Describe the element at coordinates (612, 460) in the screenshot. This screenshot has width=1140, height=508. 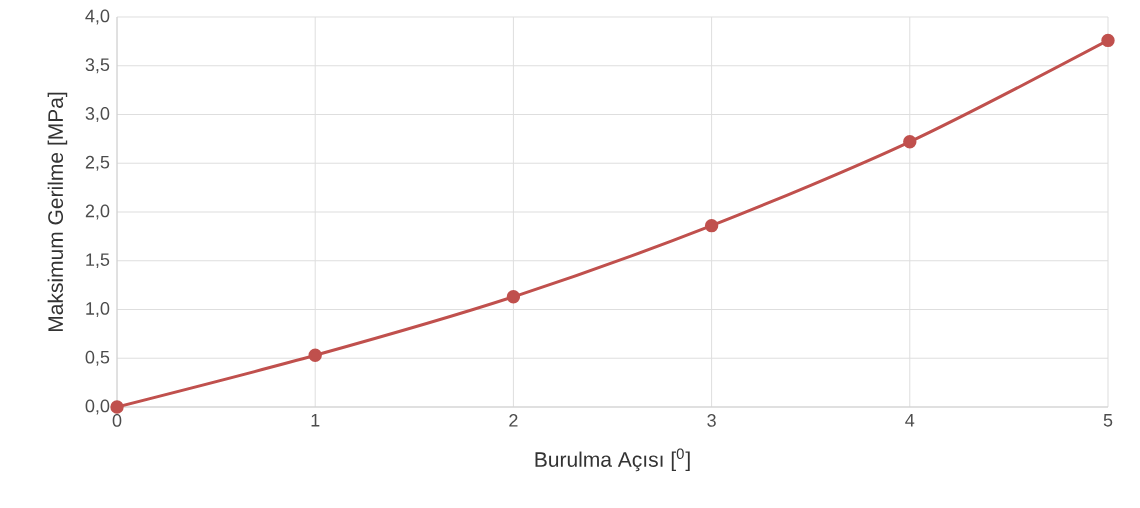
I see `x-axis-title: Burulma Açısı [$^{0}$]` at that location.